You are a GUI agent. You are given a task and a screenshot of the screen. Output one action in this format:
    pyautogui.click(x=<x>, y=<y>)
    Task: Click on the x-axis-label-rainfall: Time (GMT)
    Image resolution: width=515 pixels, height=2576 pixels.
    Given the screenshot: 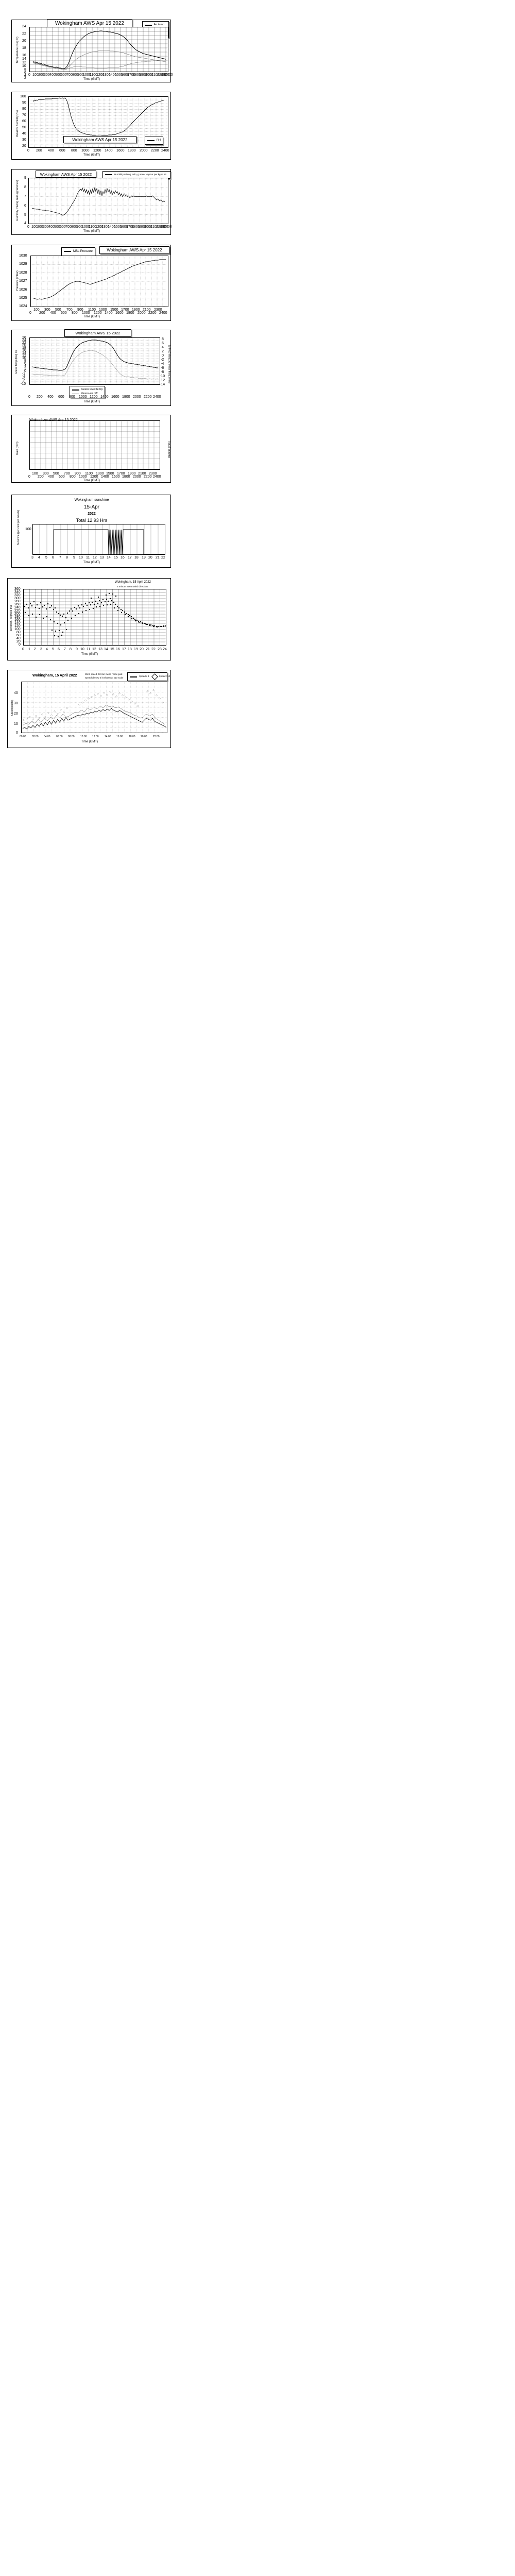 What is the action you would take?
    pyautogui.click(x=91, y=480)
    